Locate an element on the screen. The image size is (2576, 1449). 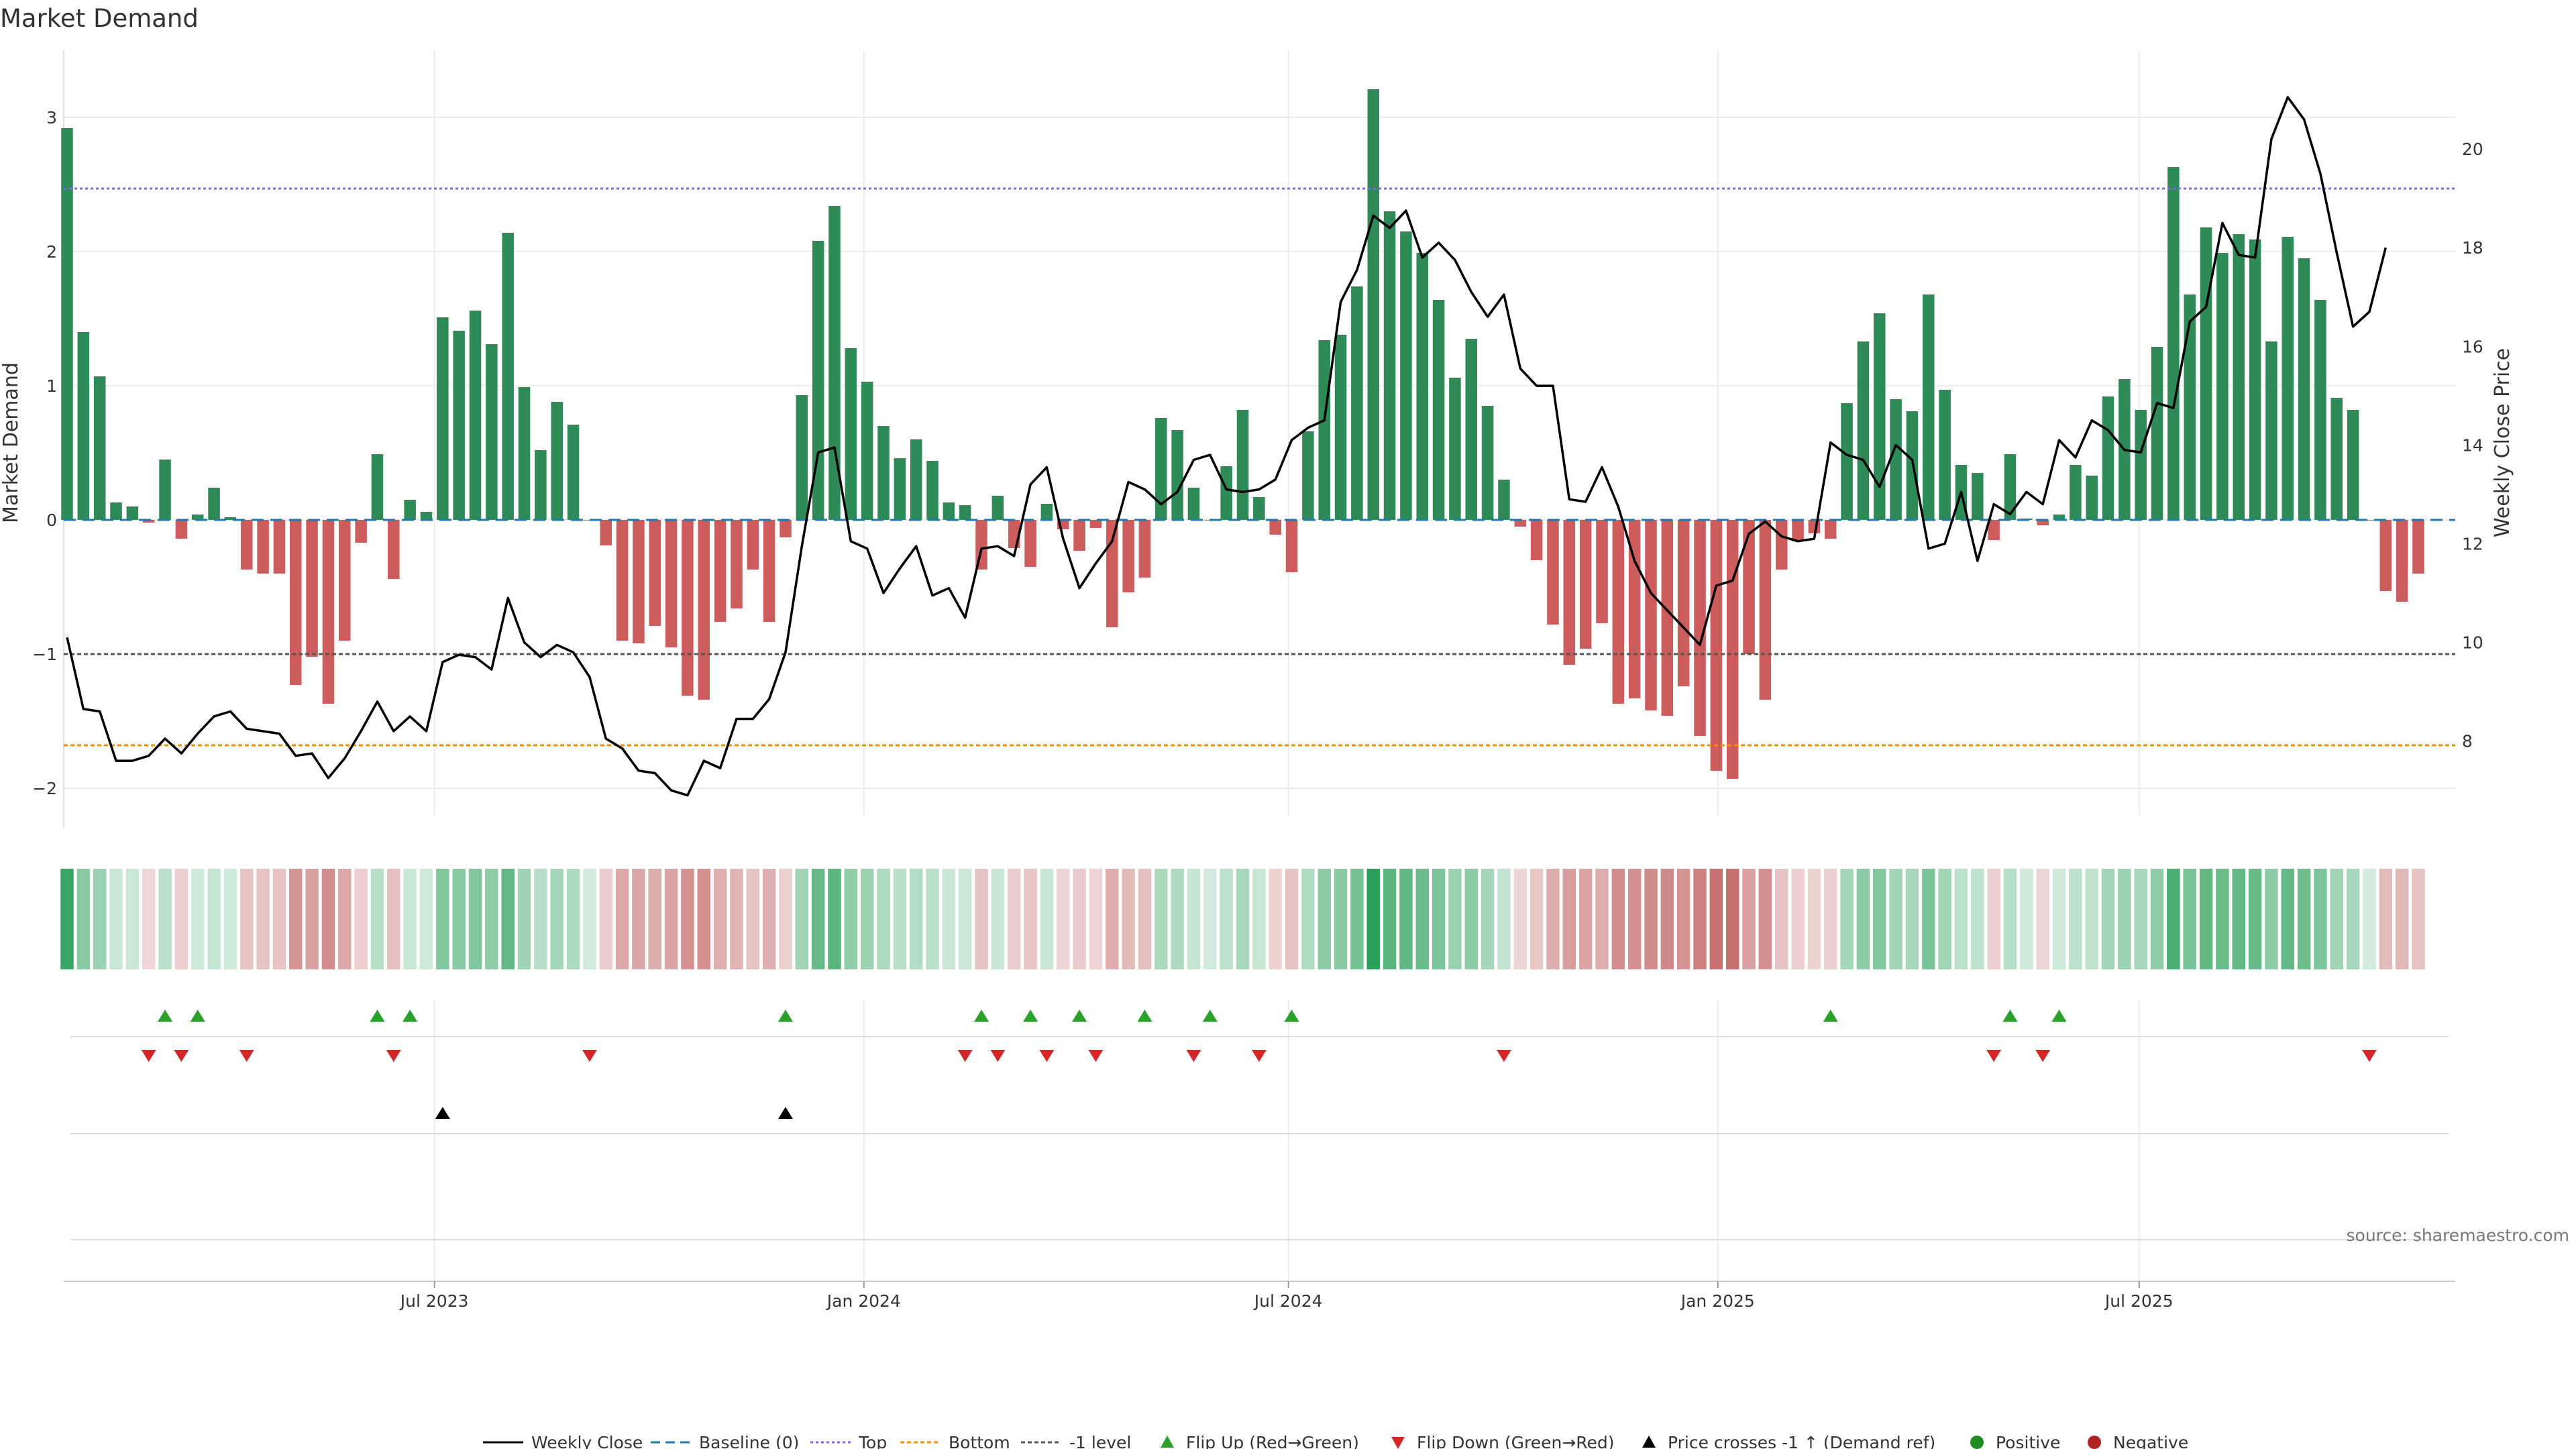
left-axis-ticks: 3 2 1 0 −1 −2 is located at coordinates (44, 453).